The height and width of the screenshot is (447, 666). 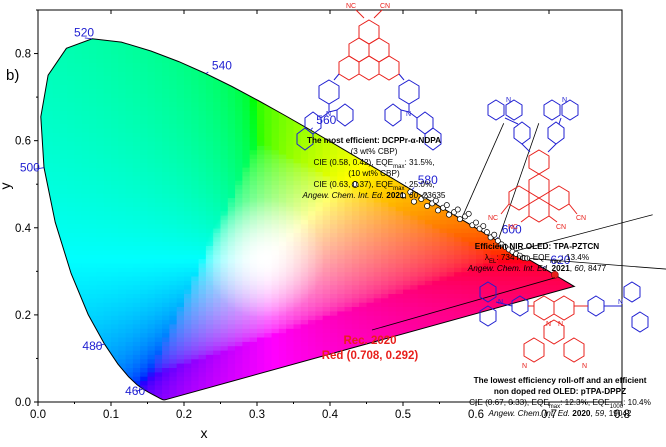 What do you see at coordinates (23, 403) in the screenshot?
I see `y-tick-label: 0.0` at bounding box center [23, 403].